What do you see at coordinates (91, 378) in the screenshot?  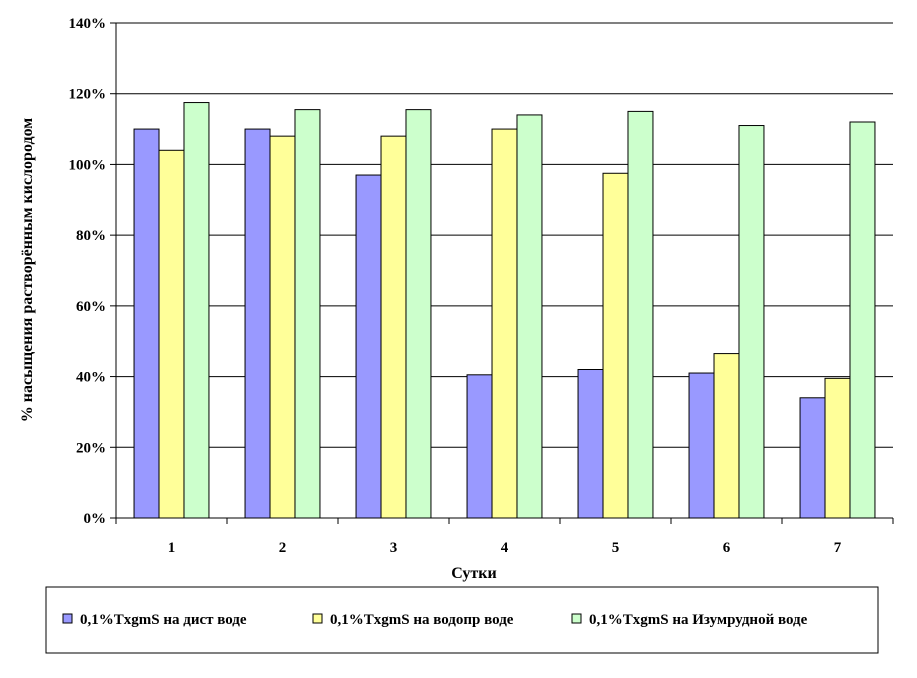 I see `y-tick-label: 40%` at bounding box center [91, 378].